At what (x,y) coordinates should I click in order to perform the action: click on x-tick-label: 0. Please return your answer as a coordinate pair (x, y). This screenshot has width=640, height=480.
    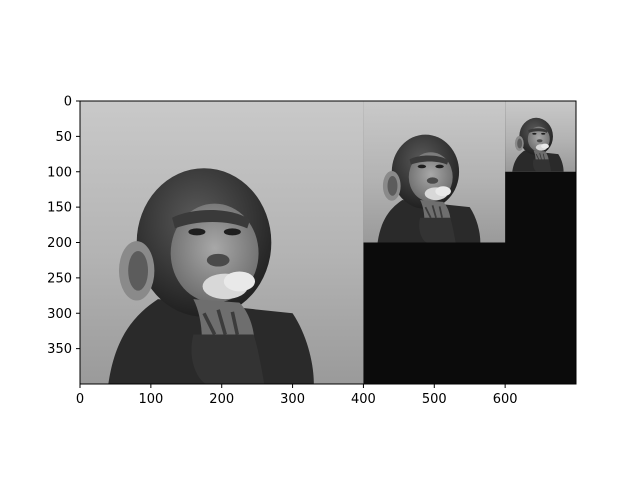
    Looking at the image, I should click on (80, 399).